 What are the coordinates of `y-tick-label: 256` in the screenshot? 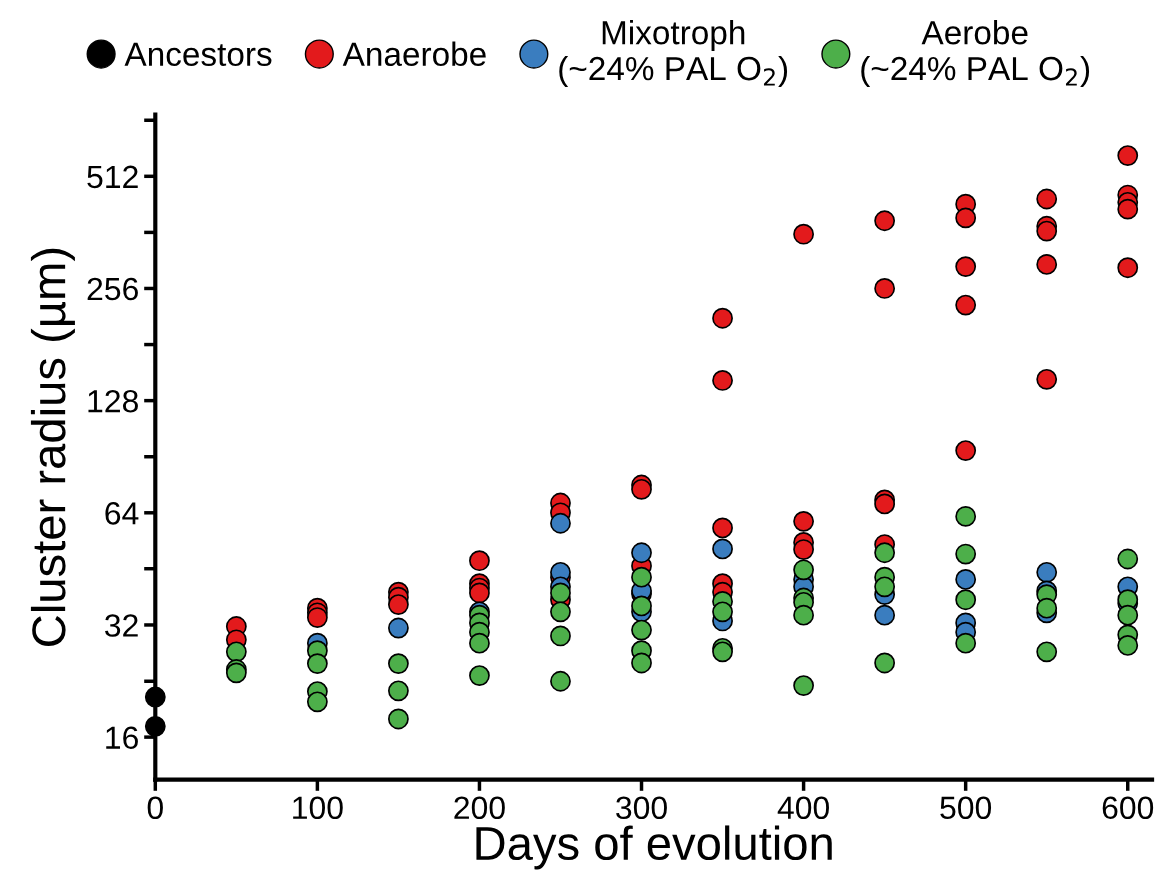 It's located at (112, 289).